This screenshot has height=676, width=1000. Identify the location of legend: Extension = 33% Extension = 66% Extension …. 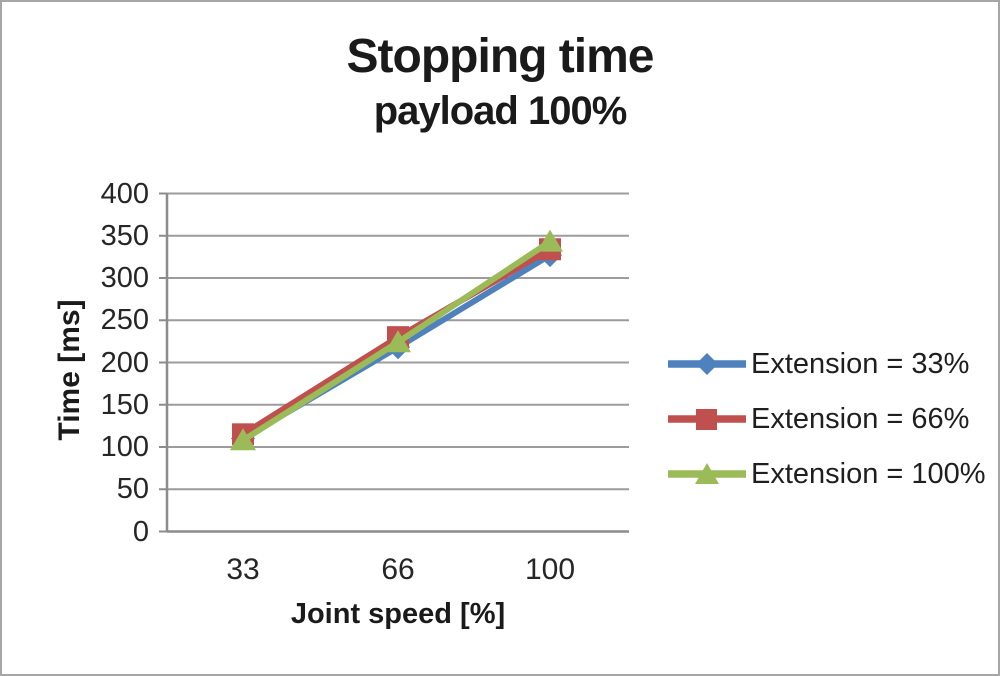
(827, 418).